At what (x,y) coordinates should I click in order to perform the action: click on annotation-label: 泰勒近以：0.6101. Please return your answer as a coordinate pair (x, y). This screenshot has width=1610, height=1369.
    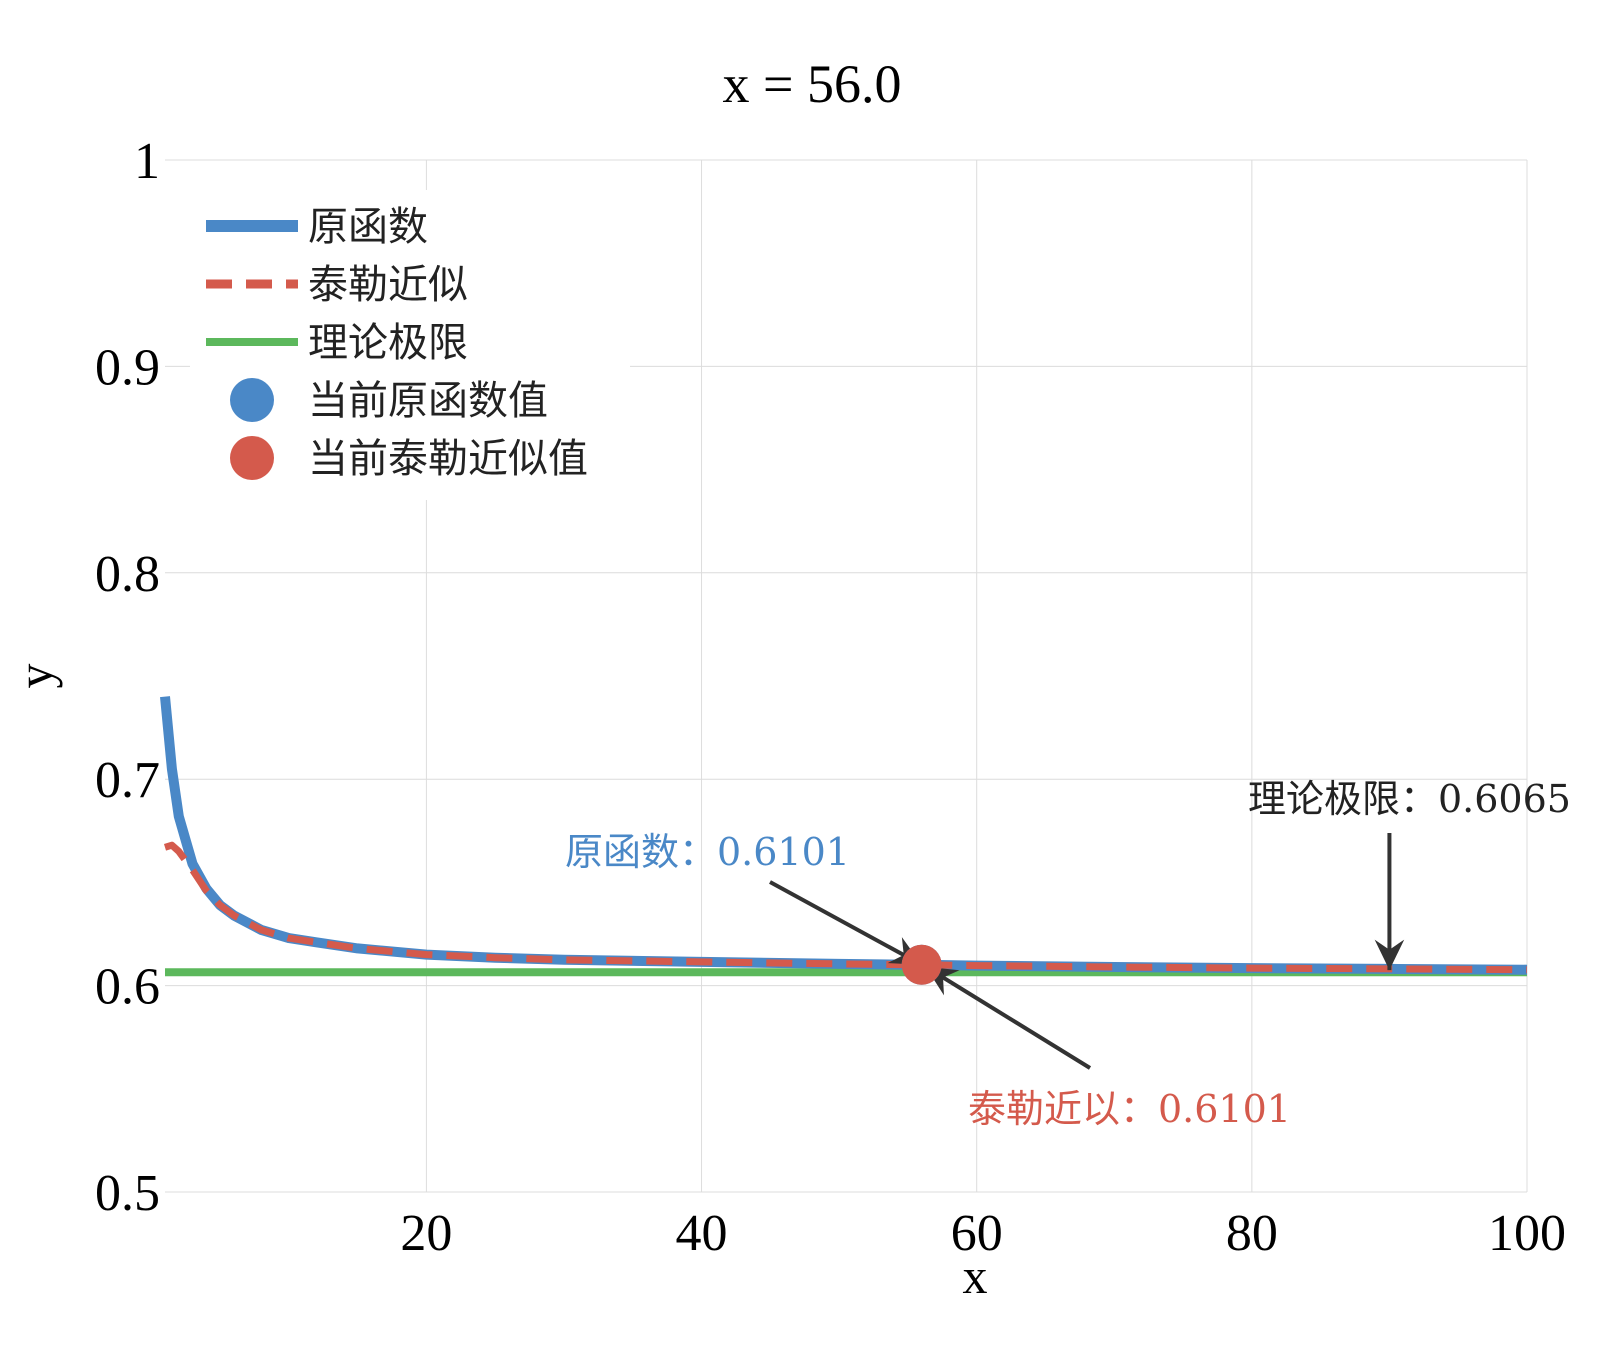
    Looking at the image, I should click on (1129, 1109).